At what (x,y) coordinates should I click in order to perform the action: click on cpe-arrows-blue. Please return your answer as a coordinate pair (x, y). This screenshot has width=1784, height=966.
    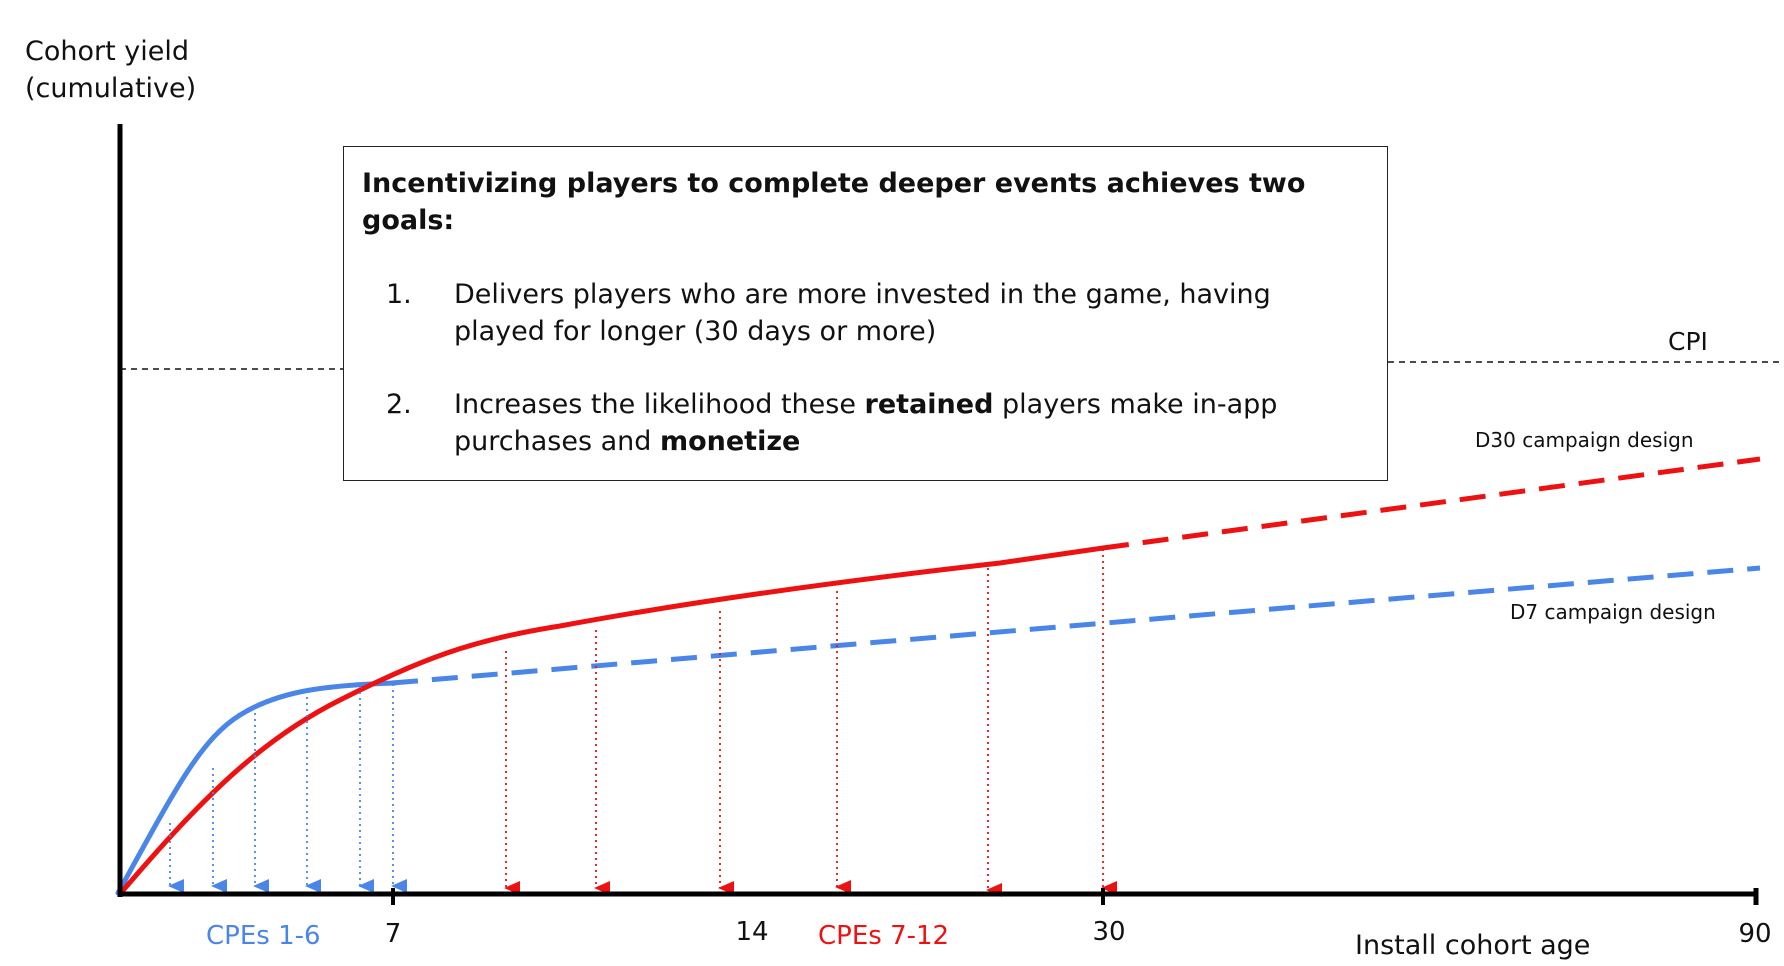
    Looking at the image, I should click on (287, 788).